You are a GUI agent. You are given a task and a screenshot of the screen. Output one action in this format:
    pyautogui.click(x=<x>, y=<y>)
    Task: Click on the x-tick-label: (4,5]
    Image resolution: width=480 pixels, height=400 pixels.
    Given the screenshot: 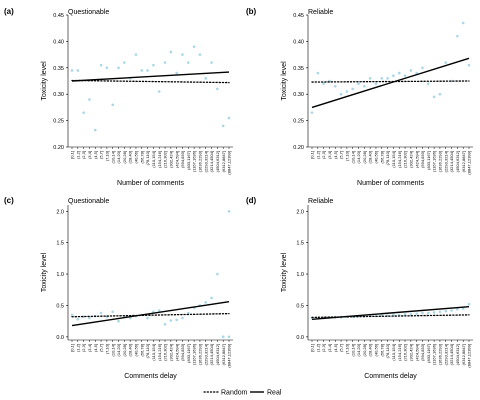 What is the action you would take?
    pyautogui.click(x=95, y=155)
    